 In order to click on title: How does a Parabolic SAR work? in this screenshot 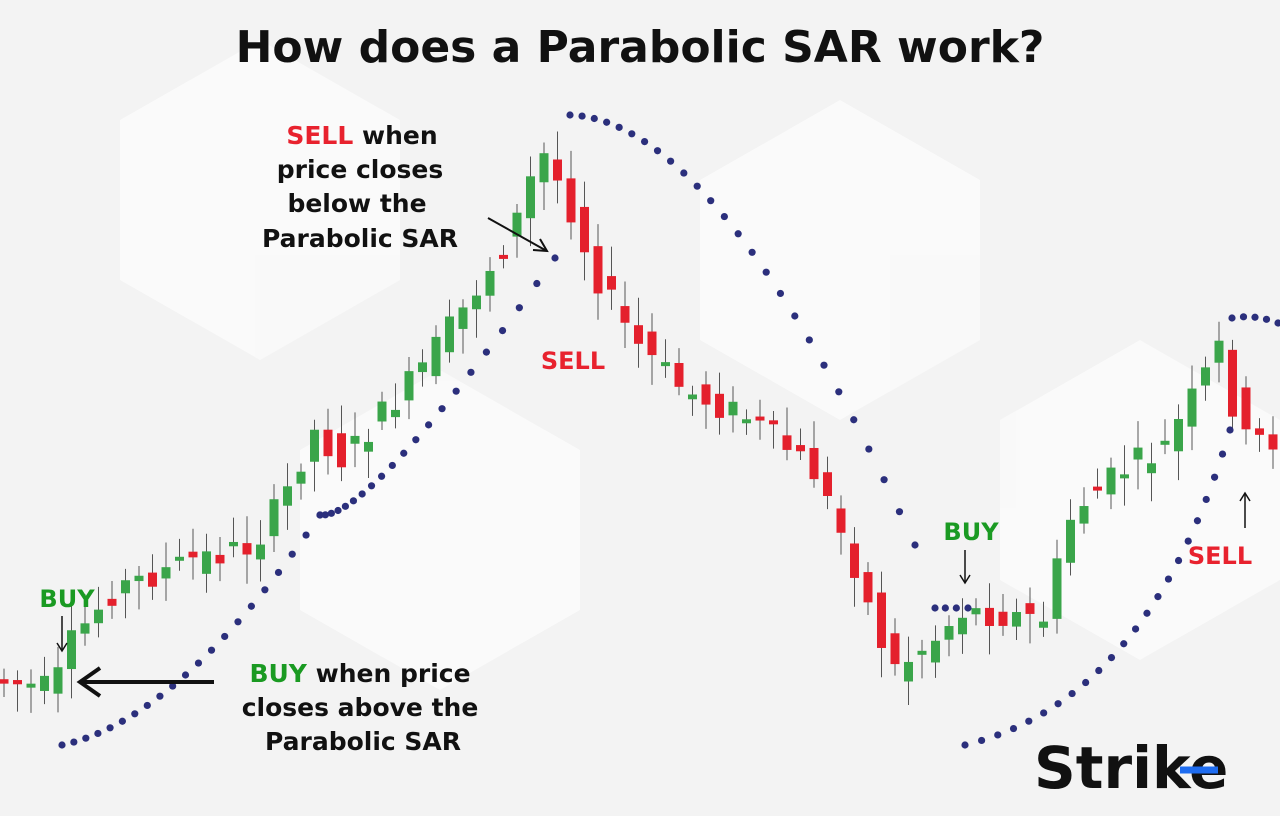, I will do `click(640, 47)`.